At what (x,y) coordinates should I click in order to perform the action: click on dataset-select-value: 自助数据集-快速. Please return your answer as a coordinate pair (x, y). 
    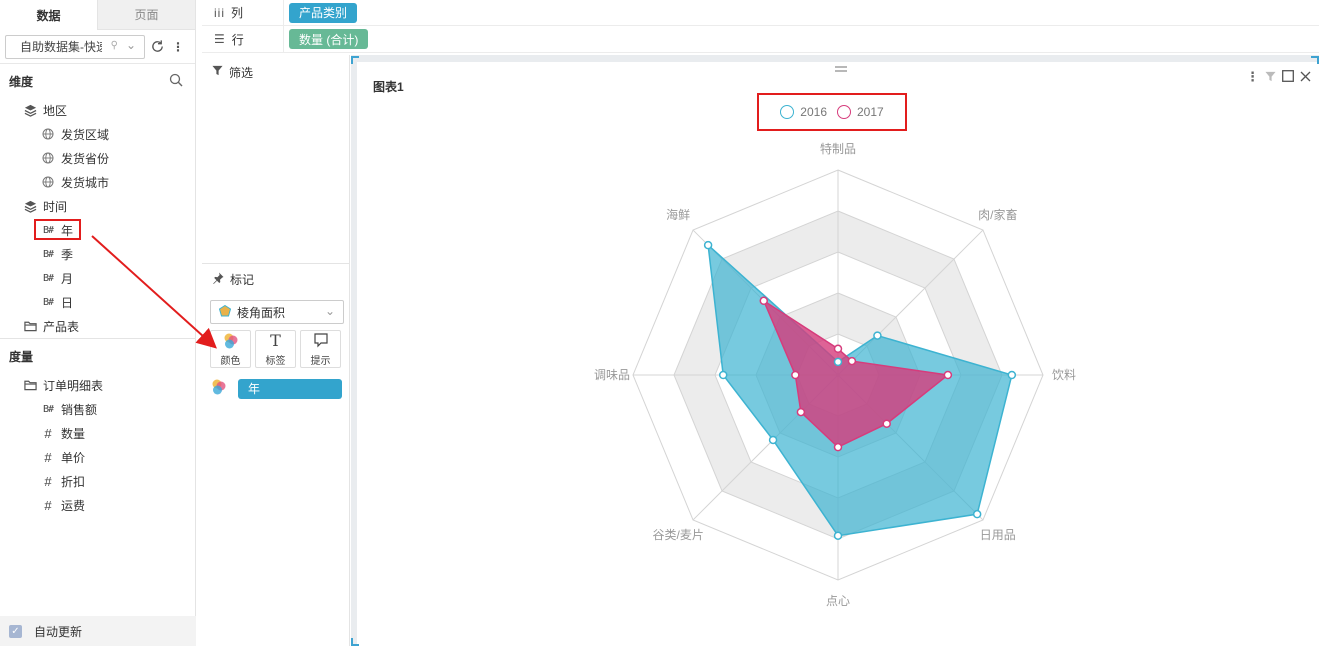
    Looking at the image, I should click on (61, 47).